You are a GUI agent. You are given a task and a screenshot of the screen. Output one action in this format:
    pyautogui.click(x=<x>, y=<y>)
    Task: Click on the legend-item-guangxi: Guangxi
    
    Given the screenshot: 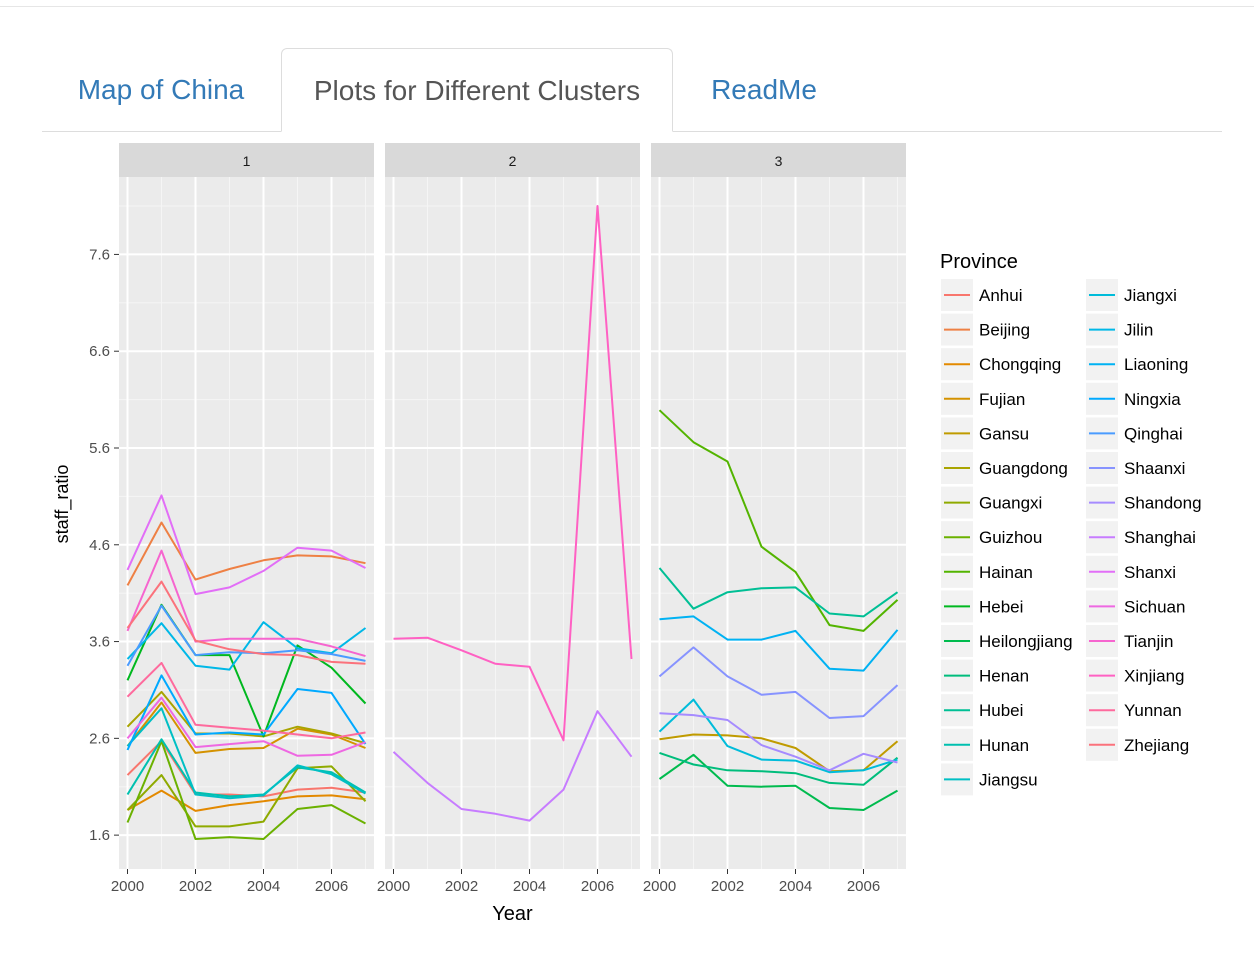 What is the action you would take?
    pyautogui.click(x=991, y=502)
    